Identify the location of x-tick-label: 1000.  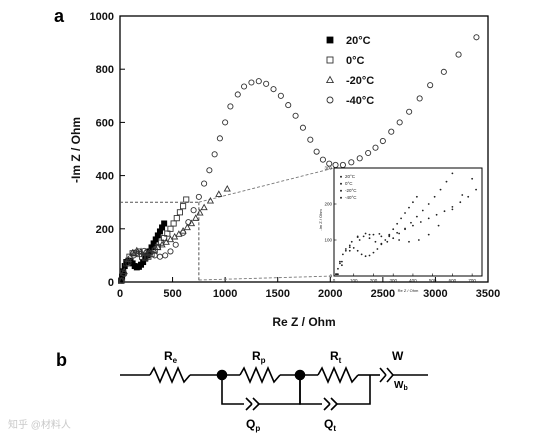
(225, 294).